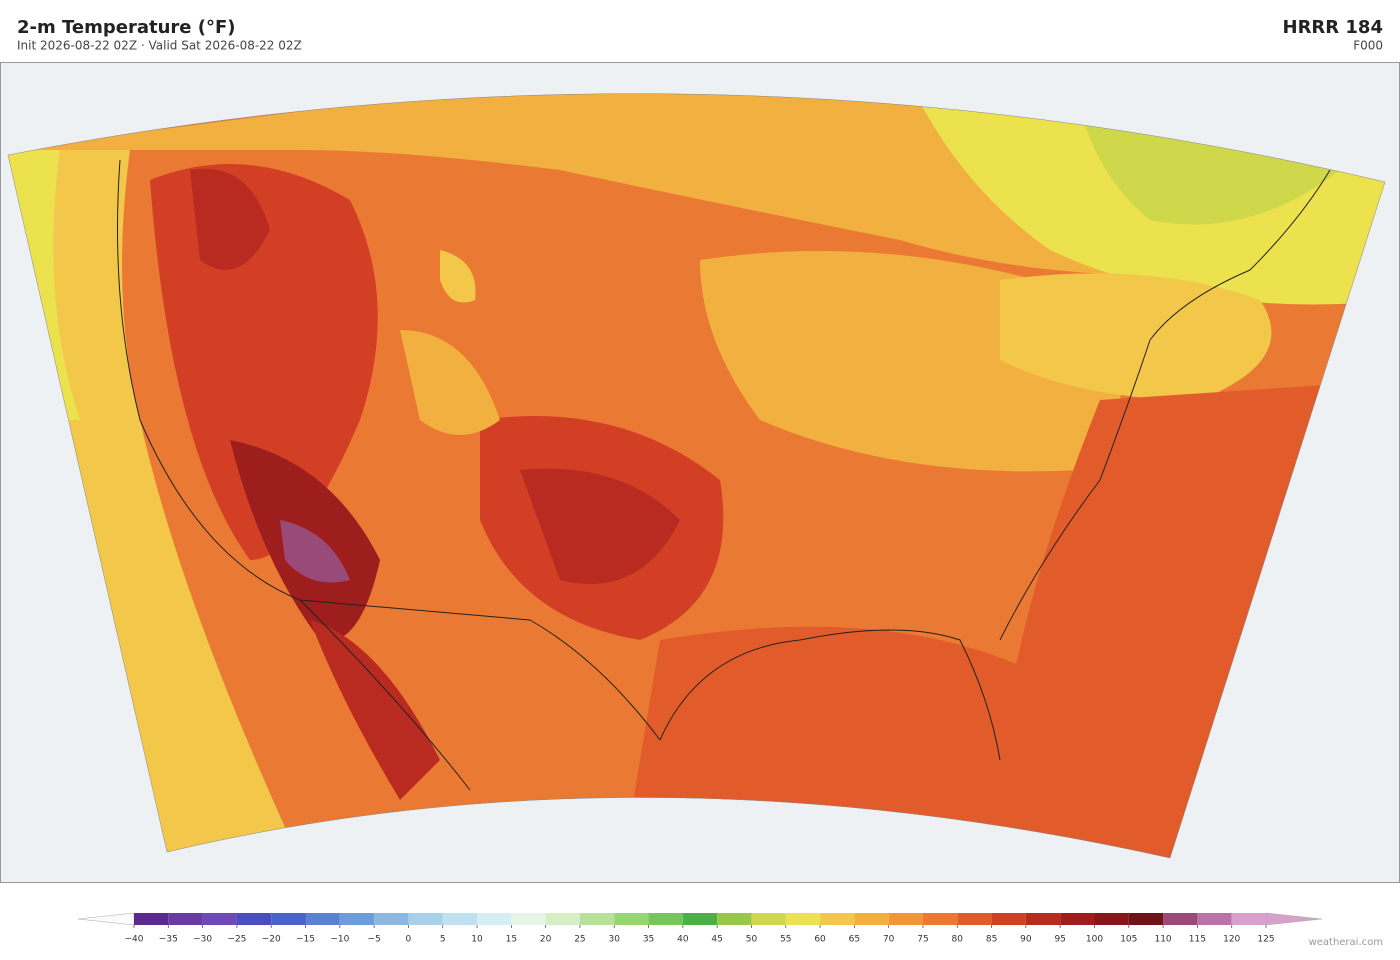  Describe the element at coordinates (1265, 940) in the screenshot. I see `colorbar-tick-label: 125` at that location.